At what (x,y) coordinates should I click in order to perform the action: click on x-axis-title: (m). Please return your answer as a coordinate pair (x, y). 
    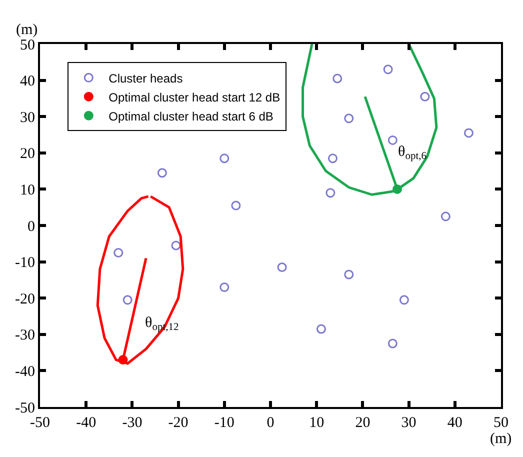
    Looking at the image, I should click on (501, 439).